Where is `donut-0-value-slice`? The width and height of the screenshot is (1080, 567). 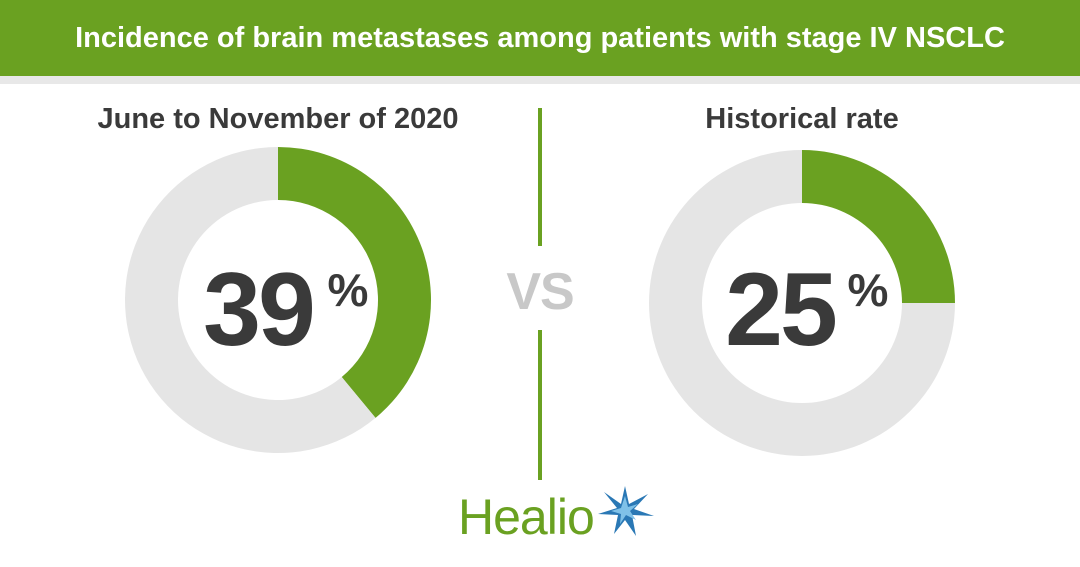
donut-0-value-slice is located at coordinates (354, 282).